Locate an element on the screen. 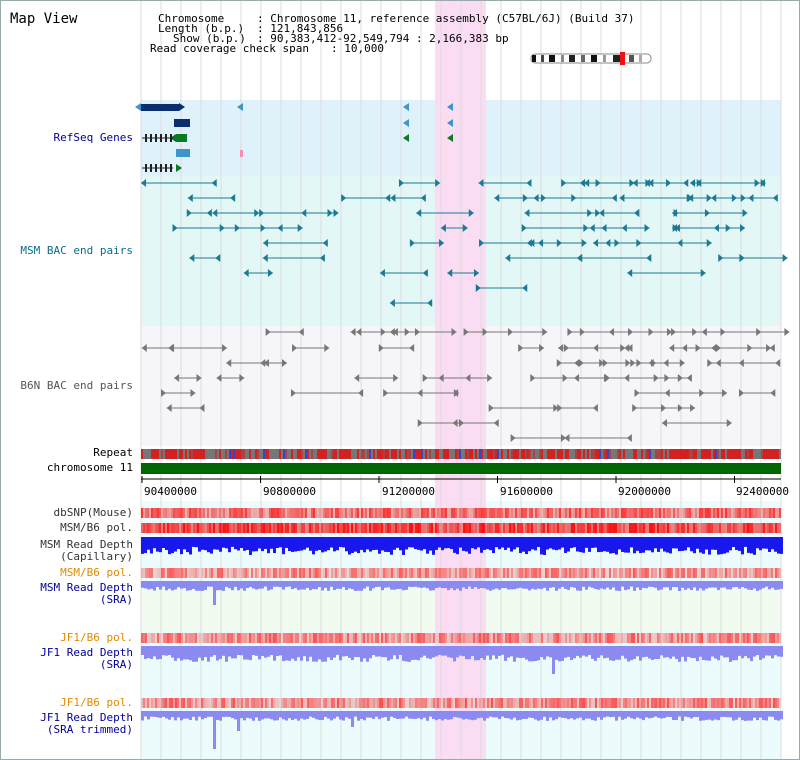 The width and height of the screenshot is (800, 760). refseq-track-band is located at coordinates (461, 138).